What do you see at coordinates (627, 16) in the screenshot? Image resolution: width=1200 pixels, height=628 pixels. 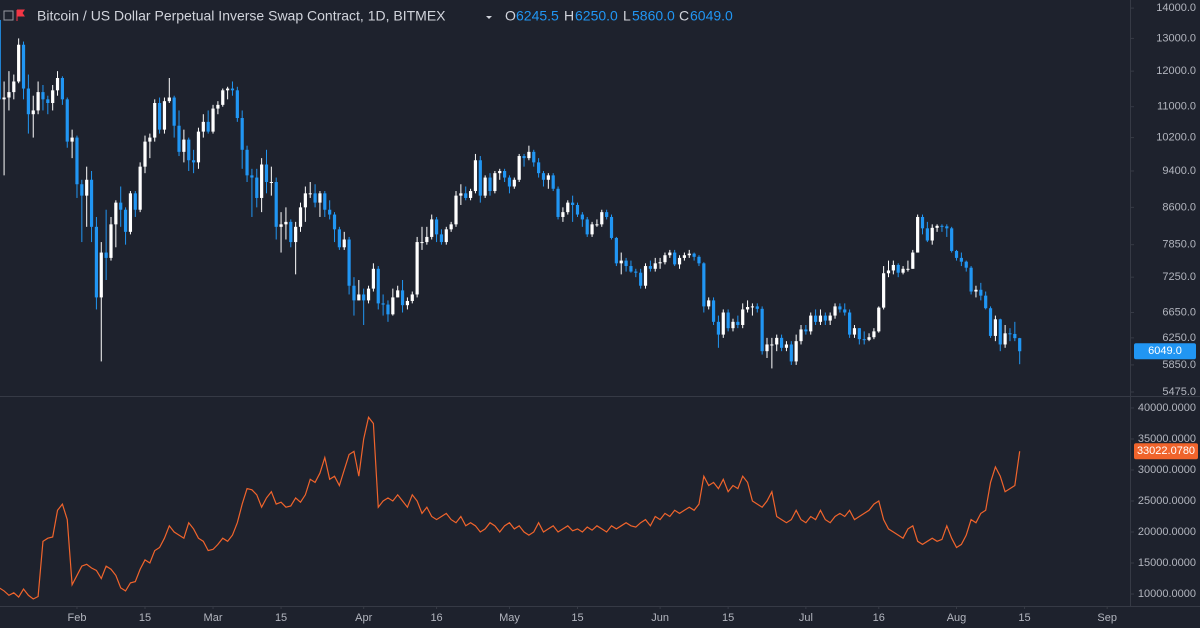 I see `ohlc-key: L` at bounding box center [627, 16].